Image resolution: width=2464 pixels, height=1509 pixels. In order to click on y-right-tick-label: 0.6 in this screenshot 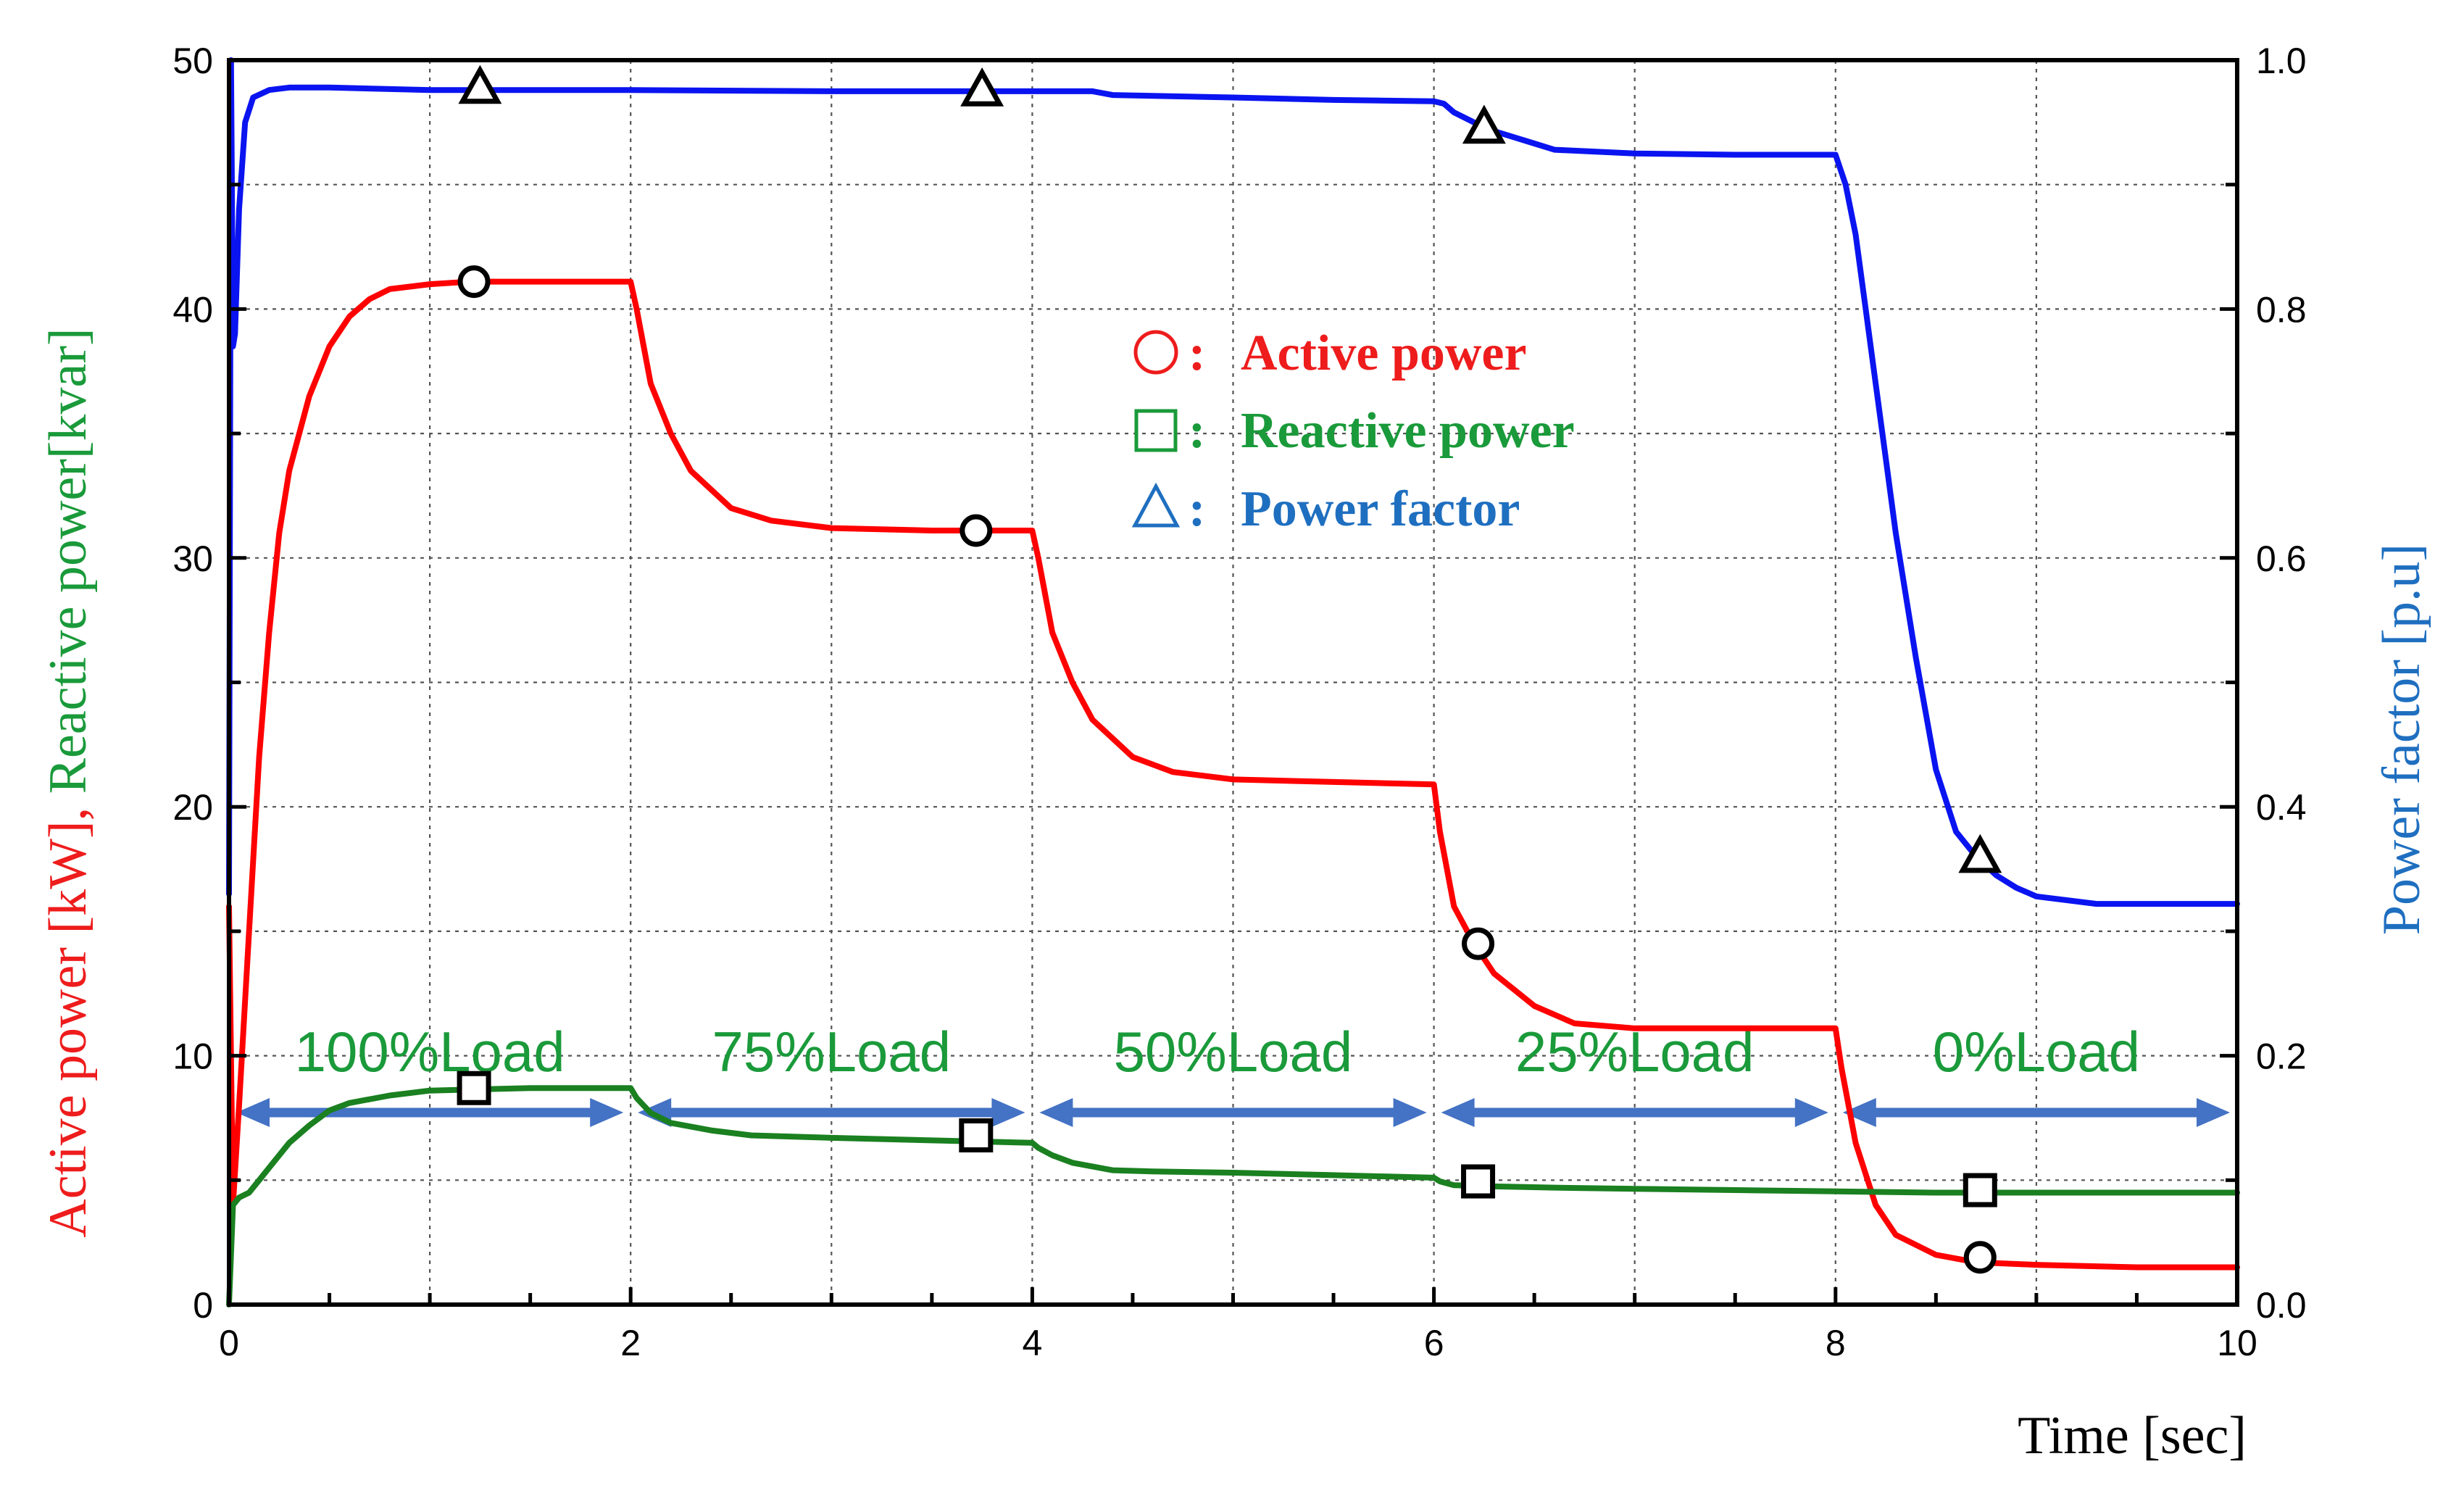, I will do `click(2281, 559)`.